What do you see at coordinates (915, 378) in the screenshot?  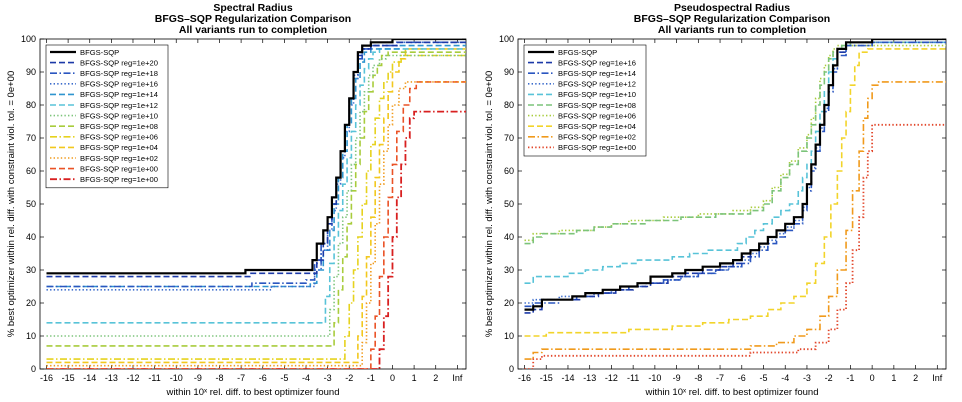 I see `x-tick-label: 2` at bounding box center [915, 378].